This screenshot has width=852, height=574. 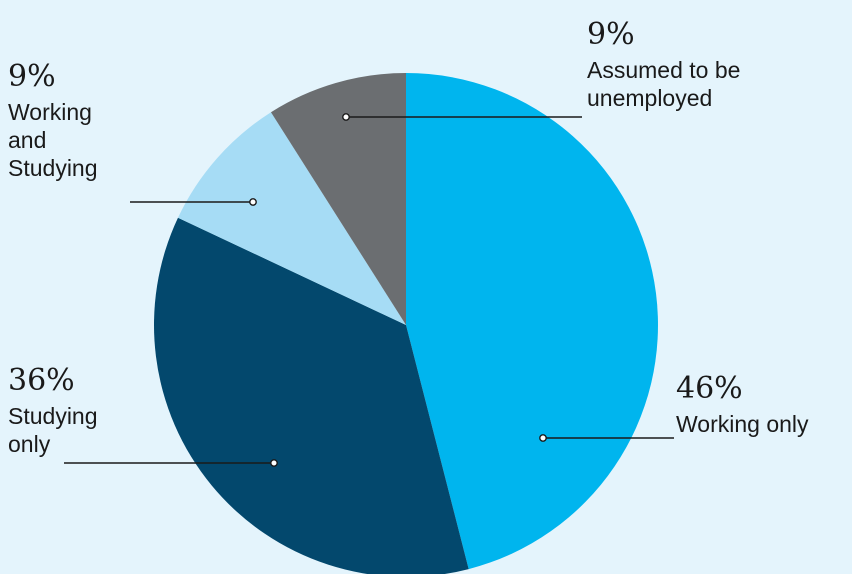 I want to click on slice-category-label: and, so click(x=27, y=140).